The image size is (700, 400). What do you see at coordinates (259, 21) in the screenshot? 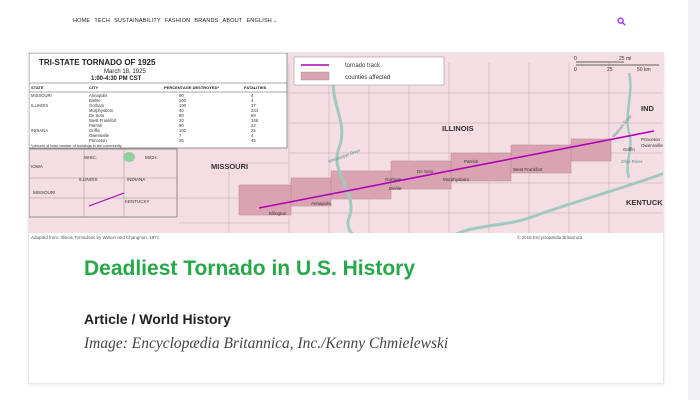
I see `nav-language-label: ENGLISH` at bounding box center [259, 21].